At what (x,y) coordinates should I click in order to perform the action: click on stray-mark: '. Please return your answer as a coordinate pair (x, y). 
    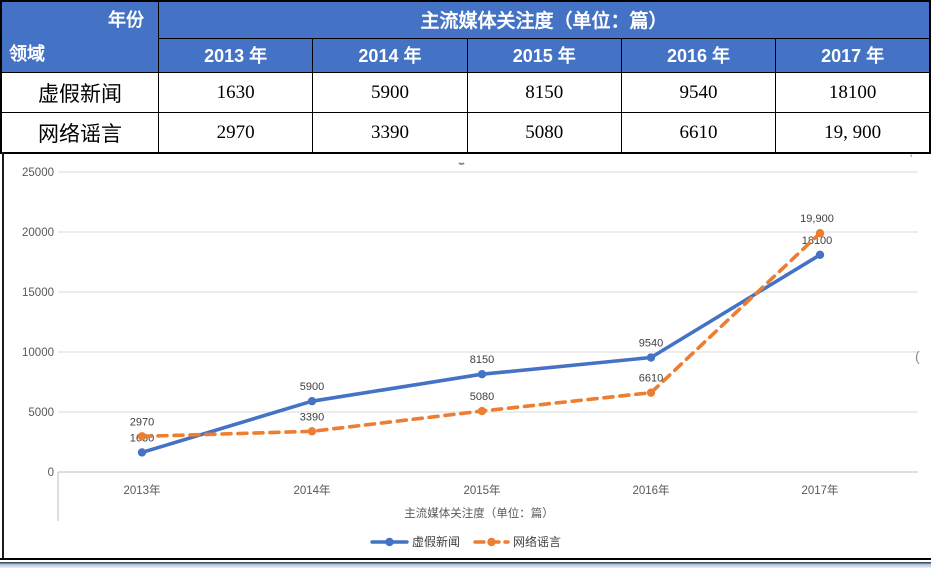
    Looking at the image, I should click on (911, 159).